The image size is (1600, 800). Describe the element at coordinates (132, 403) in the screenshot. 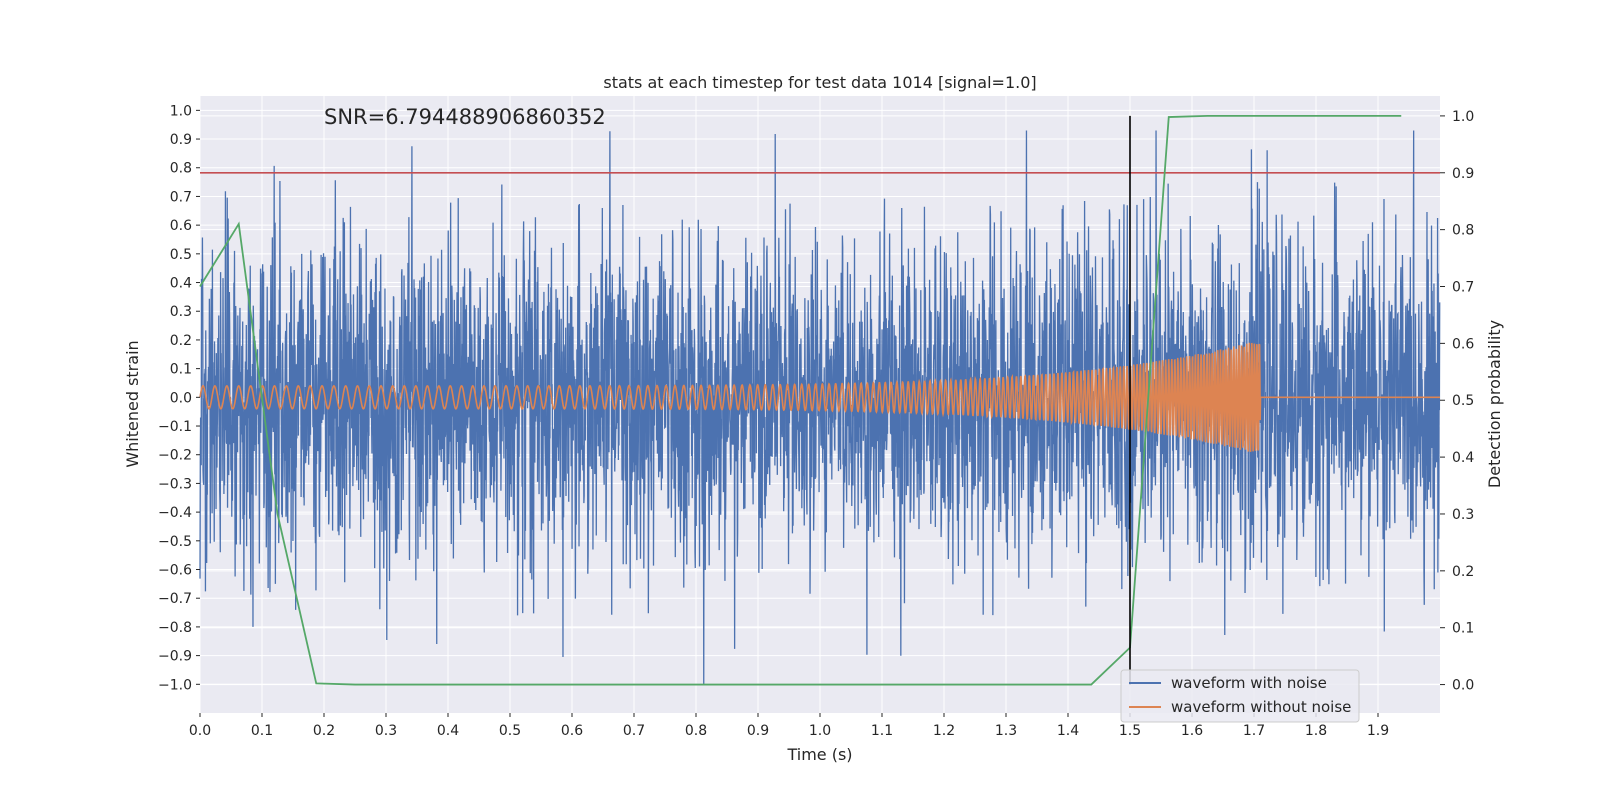

I see `y-axis-label: Whitened strain` at that location.